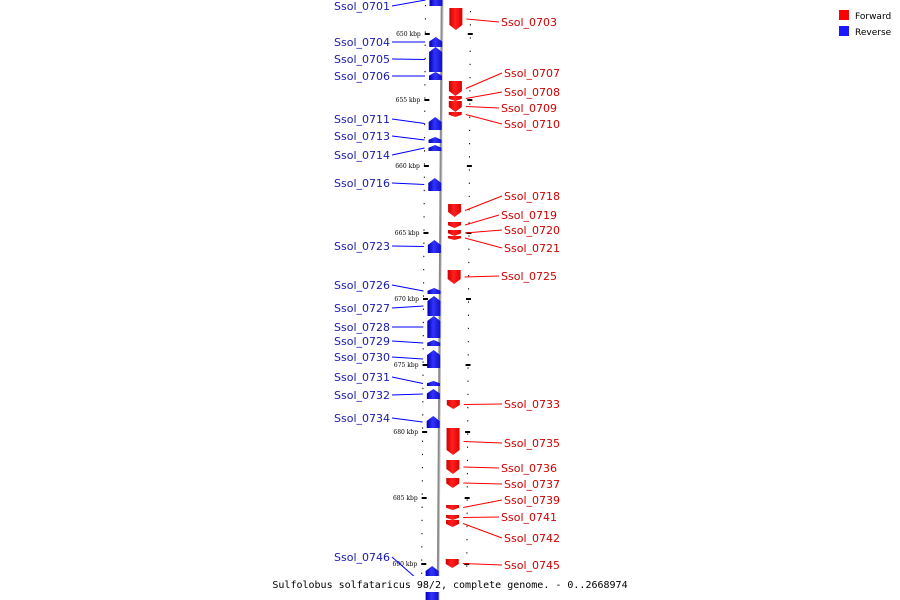  What do you see at coordinates (532, 73) in the screenshot?
I see `gene-label: Ssol_0707` at bounding box center [532, 73].